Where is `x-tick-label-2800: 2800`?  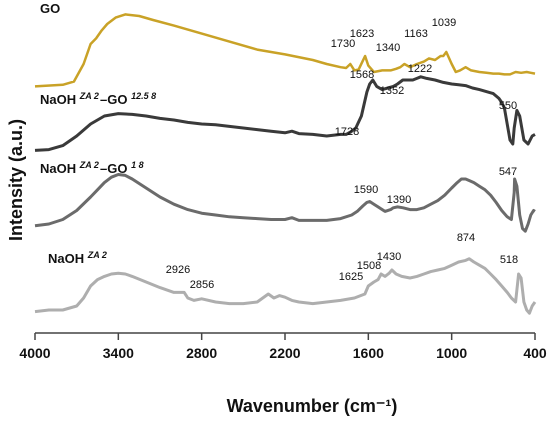
x-tick-label-2800: 2800 is located at coordinates (201, 353).